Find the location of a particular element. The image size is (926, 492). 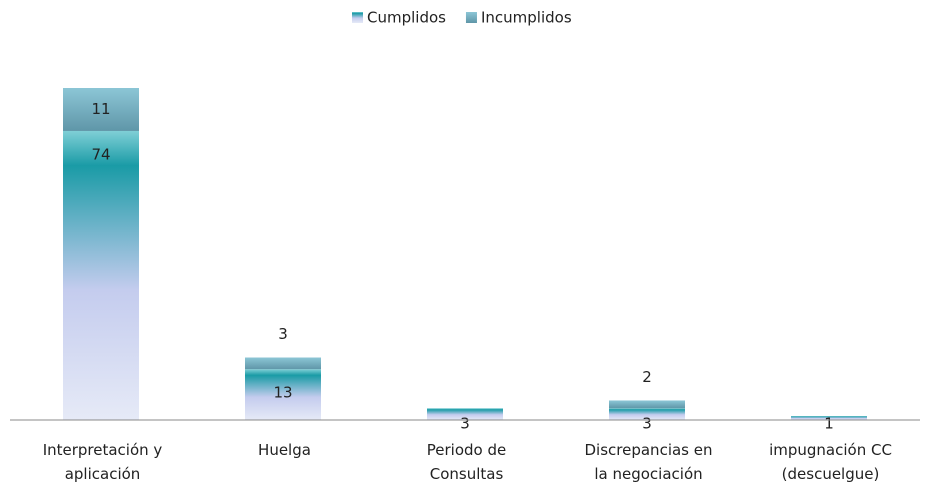

data-label: 1 is located at coordinates (829, 424).